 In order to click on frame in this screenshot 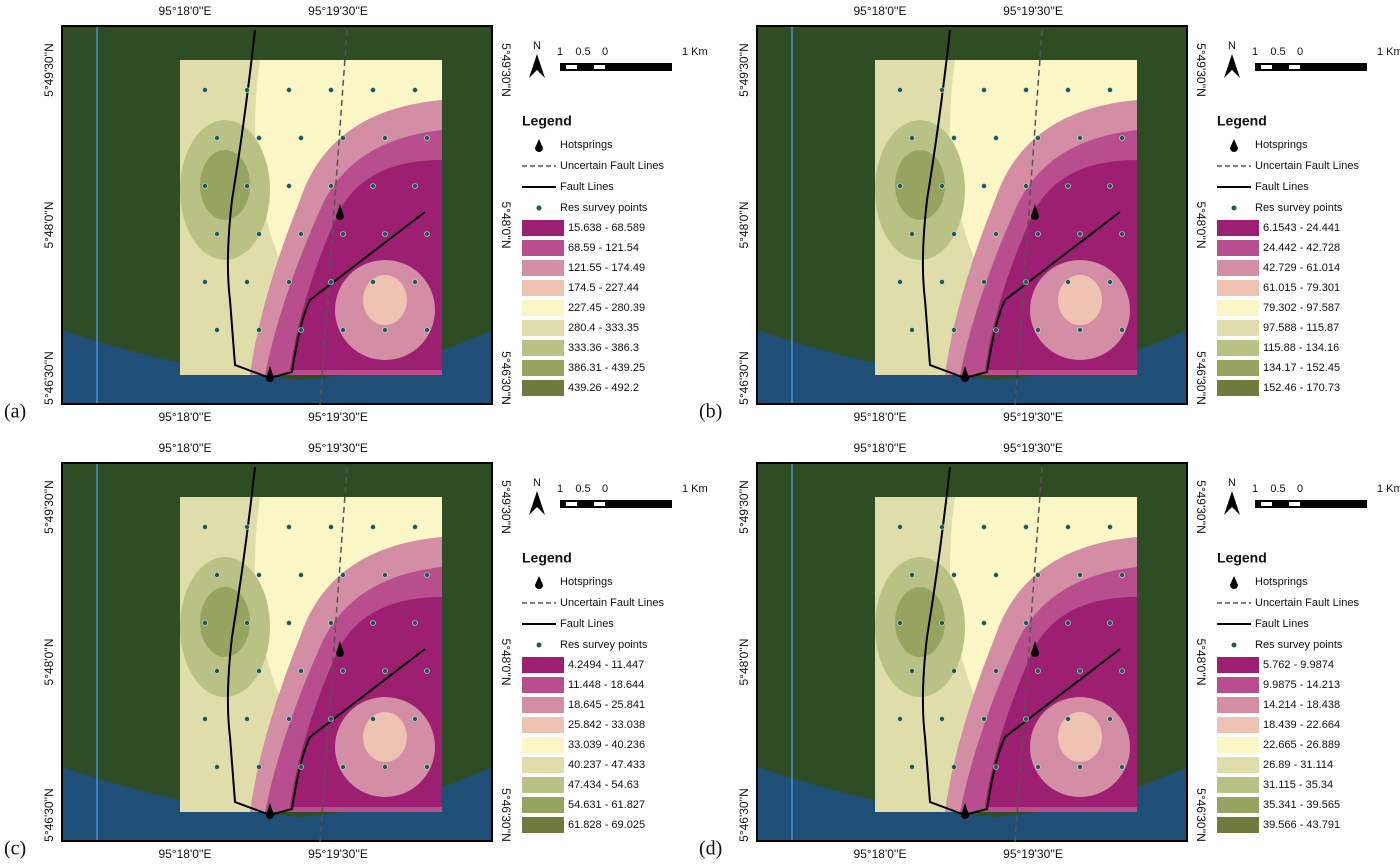, I will do `click(972, 652)`.